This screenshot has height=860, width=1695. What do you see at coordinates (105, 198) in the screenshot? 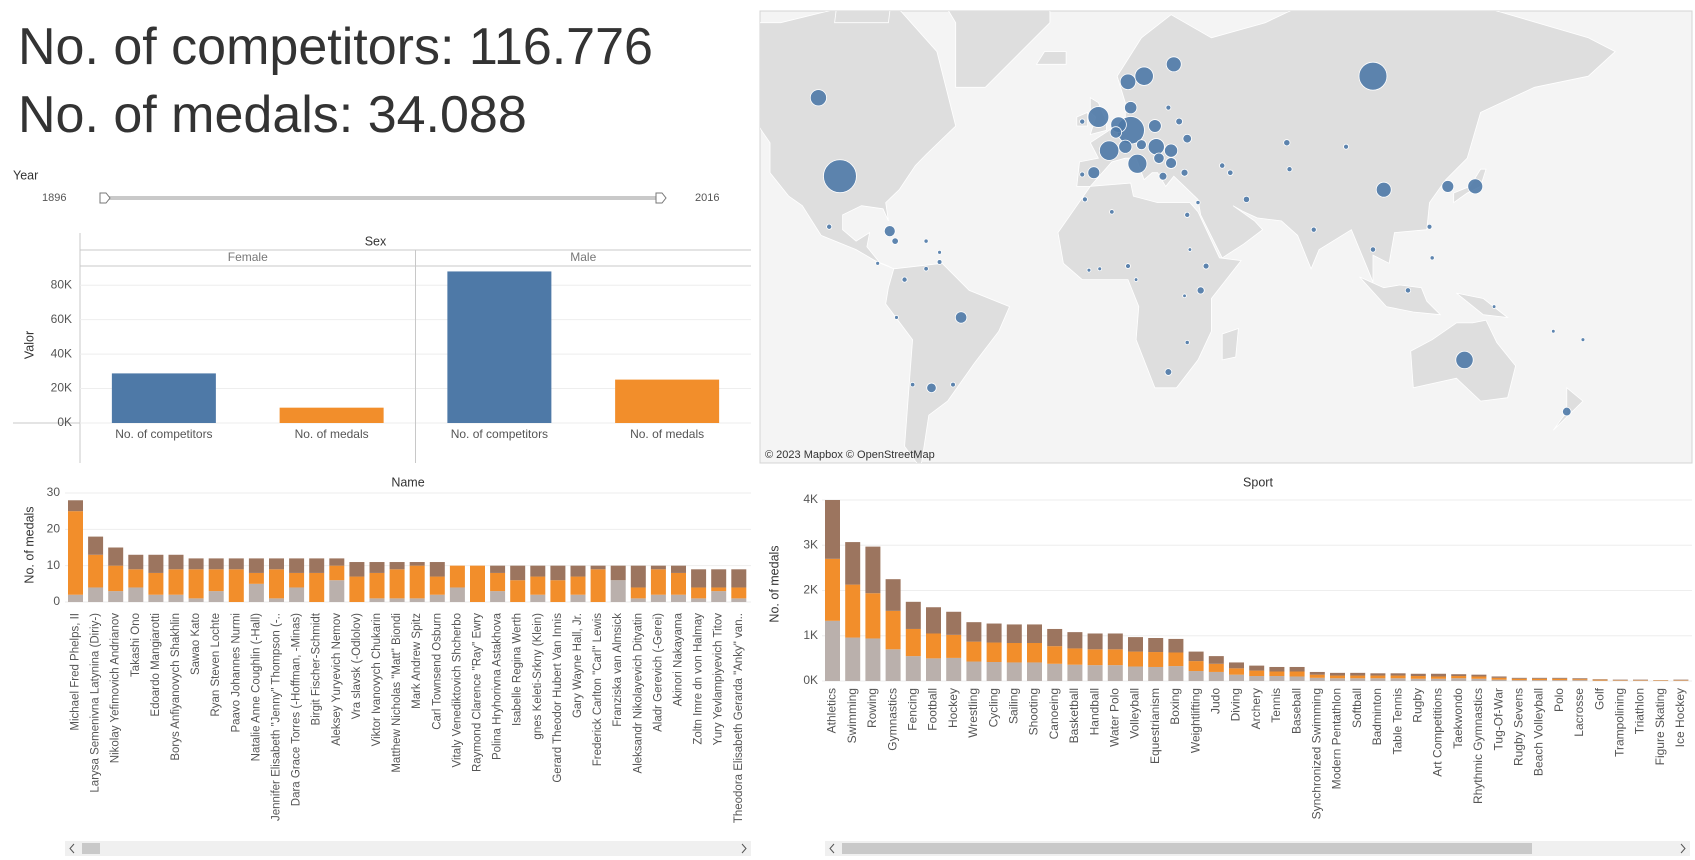
I see `slider-handle-min` at bounding box center [105, 198].